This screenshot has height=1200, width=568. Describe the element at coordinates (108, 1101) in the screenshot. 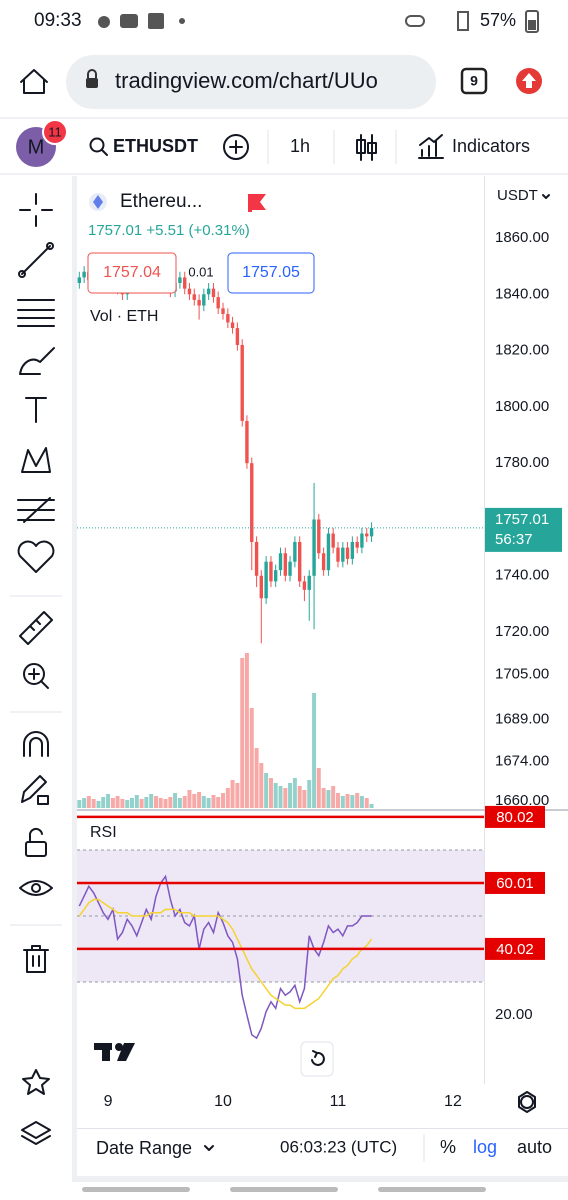

I see `x-tick-label: 9` at that location.